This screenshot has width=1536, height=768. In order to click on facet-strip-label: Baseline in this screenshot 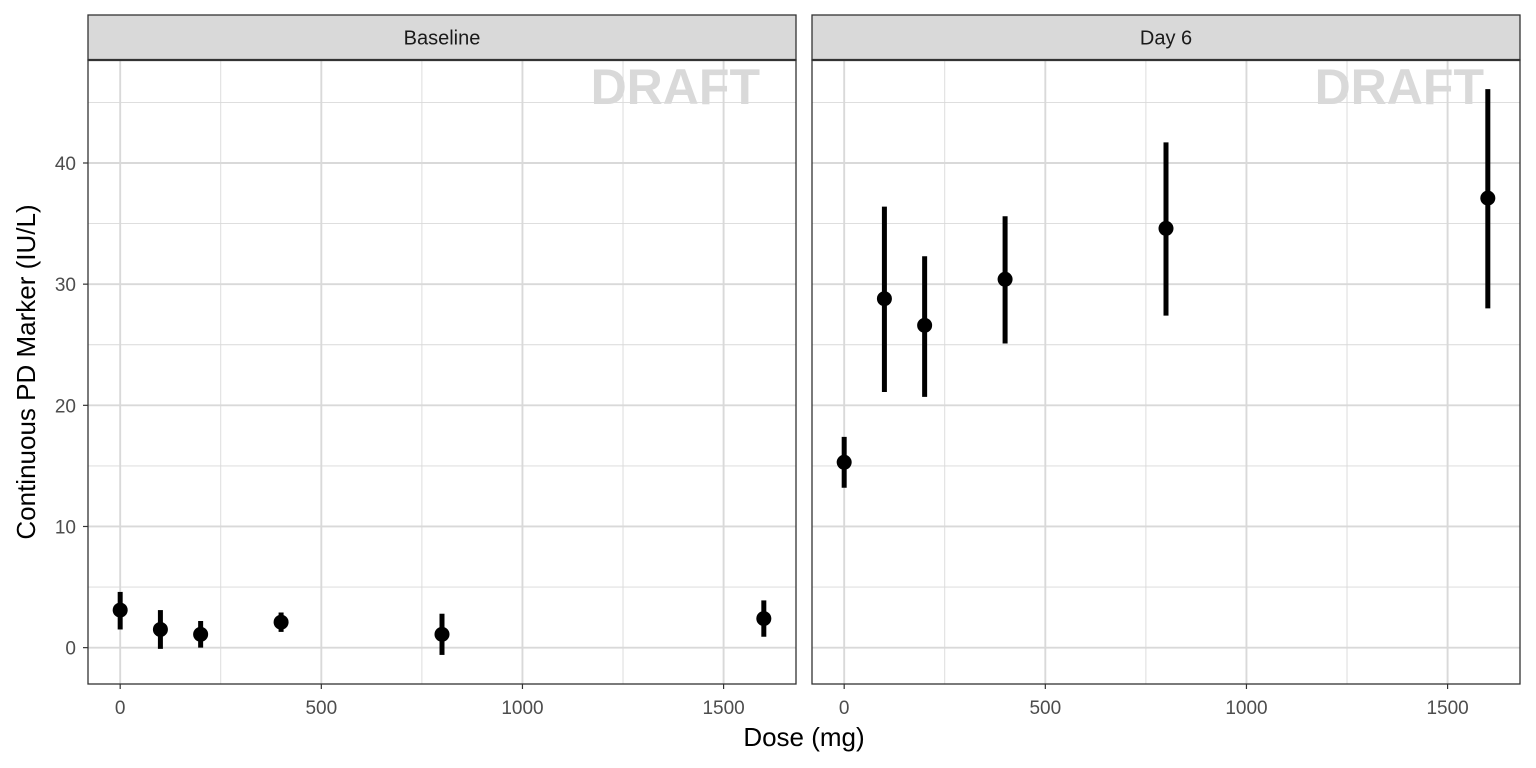, I will do `click(442, 39)`.